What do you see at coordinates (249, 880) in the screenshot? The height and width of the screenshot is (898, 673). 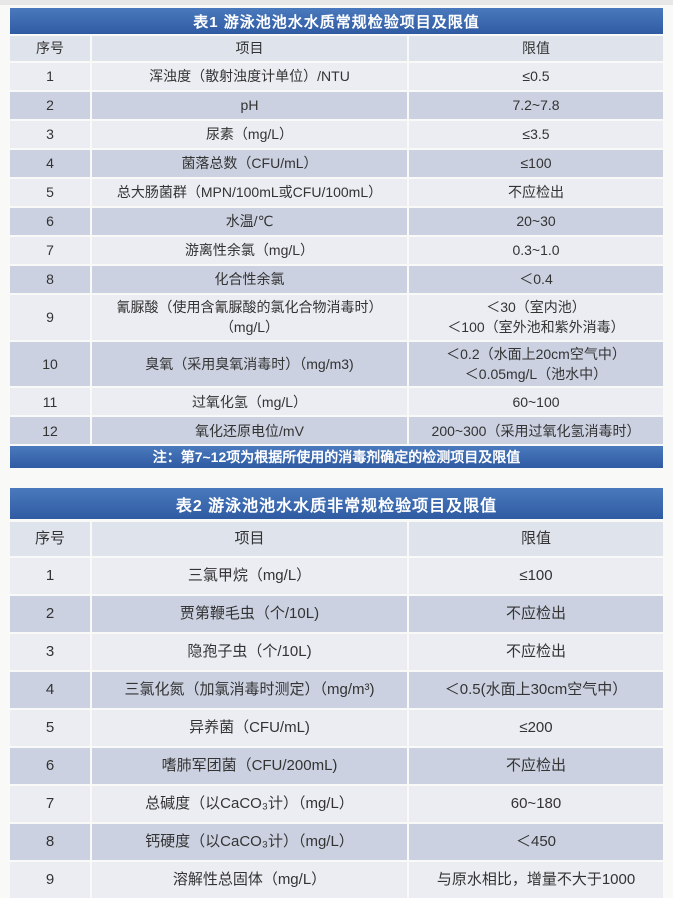 I see `cell-item: 溶解性总固体（mg/L）` at bounding box center [249, 880].